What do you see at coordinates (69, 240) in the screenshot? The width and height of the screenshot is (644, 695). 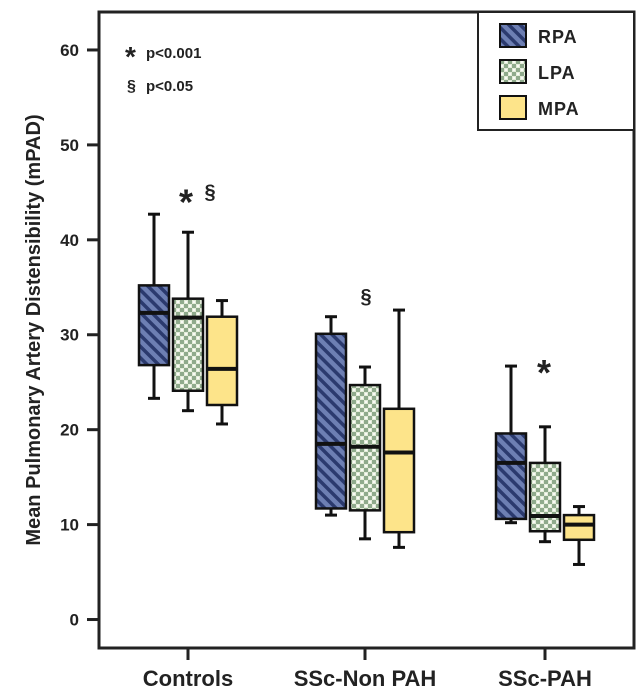 I see `y-tick-label: 40` at bounding box center [69, 240].